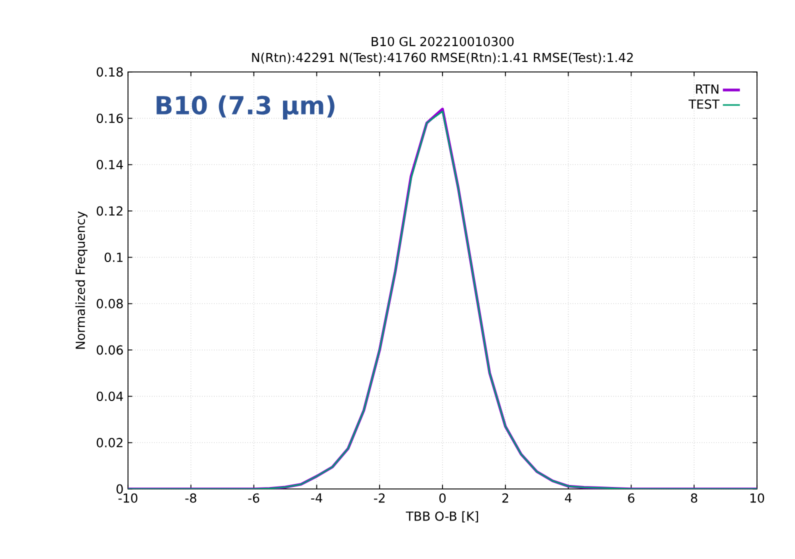 This screenshot has height=559, width=795. I want to click on y-tick-label: 0.14, so click(109, 165).